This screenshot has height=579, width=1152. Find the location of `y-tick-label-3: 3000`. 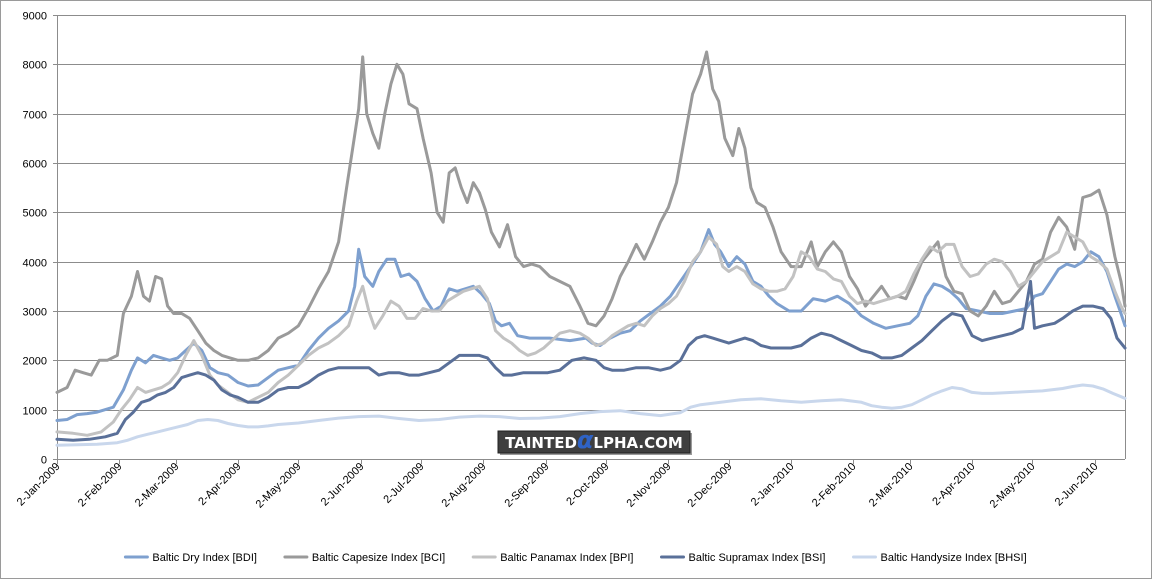

y-tick-label-3: 3000 is located at coordinates (35, 313).